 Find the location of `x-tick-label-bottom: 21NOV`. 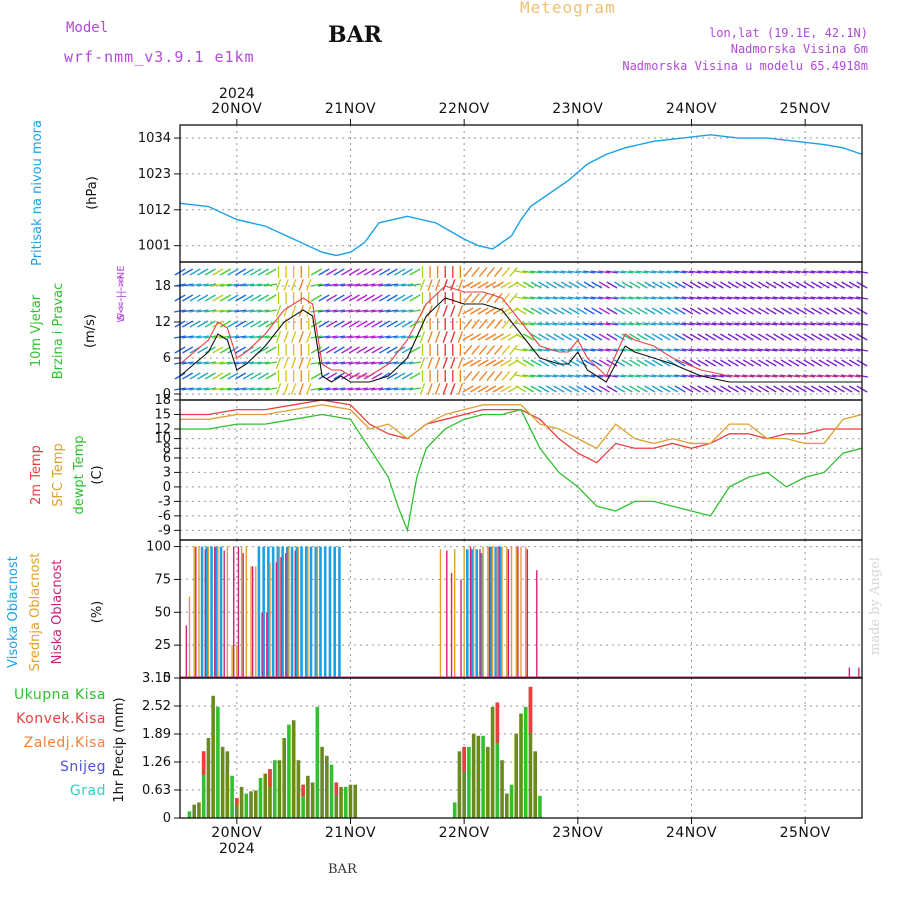

x-tick-label-bottom: 21NOV is located at coordinates (350, 833).